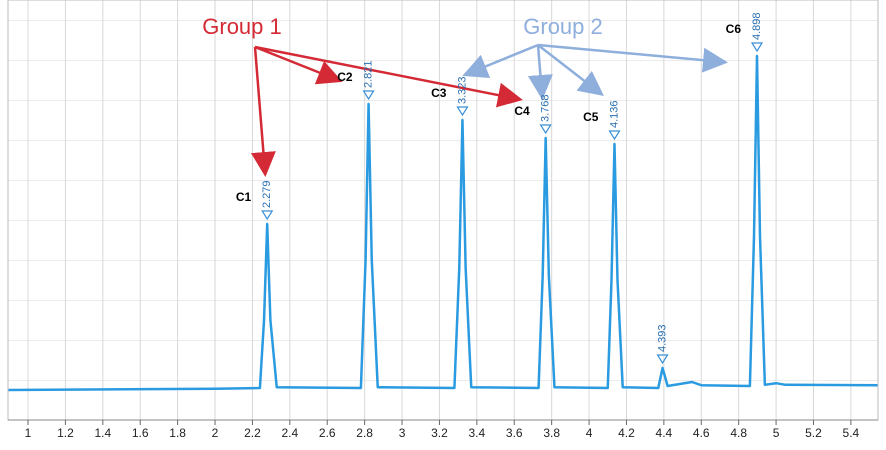 The image size is (886, 450). Describe the element at coordinates (614, 114) in the screenshot. I see `retention-time: 4.136` at that location.